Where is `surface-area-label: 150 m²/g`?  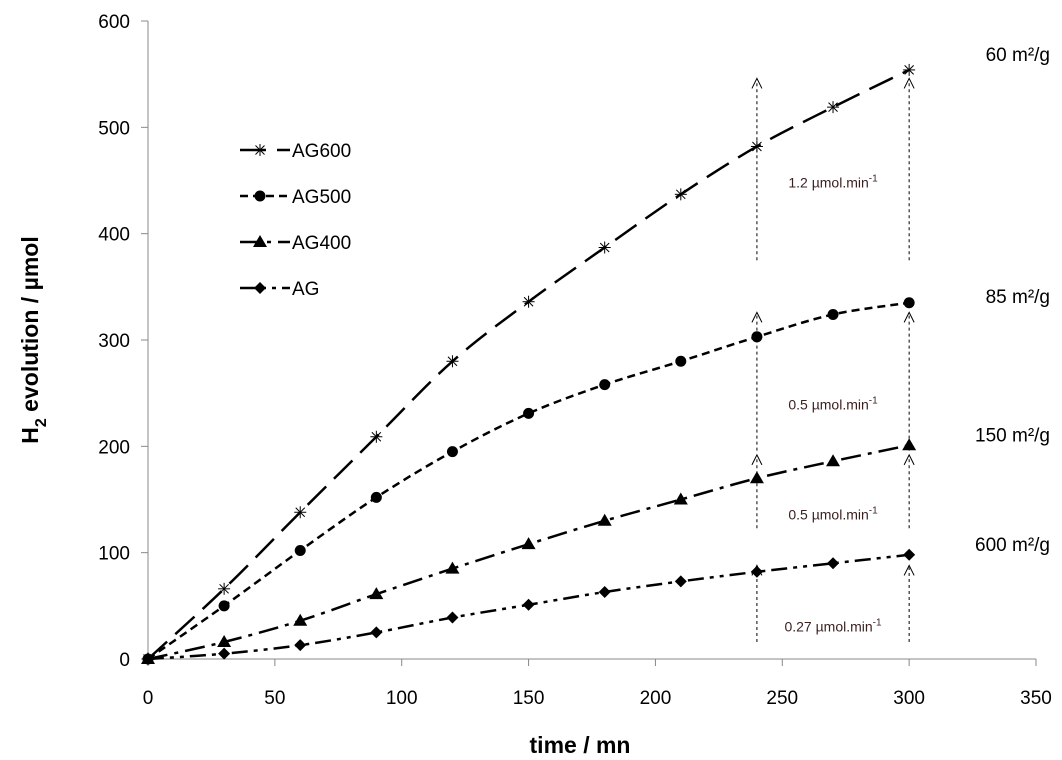 surface-area-label: 150 m²/g is located at coordinates (1012, 435).